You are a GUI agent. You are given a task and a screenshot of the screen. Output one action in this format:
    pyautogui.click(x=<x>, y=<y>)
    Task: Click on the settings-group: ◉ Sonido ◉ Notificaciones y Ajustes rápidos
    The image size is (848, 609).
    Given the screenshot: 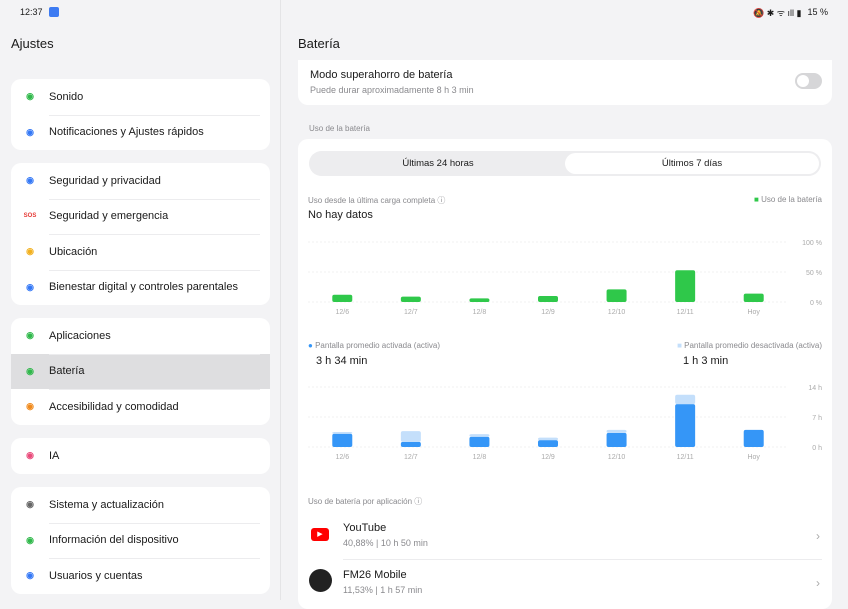 What is the action you would take?
    pyautogui.click(x=140, y=114)
    